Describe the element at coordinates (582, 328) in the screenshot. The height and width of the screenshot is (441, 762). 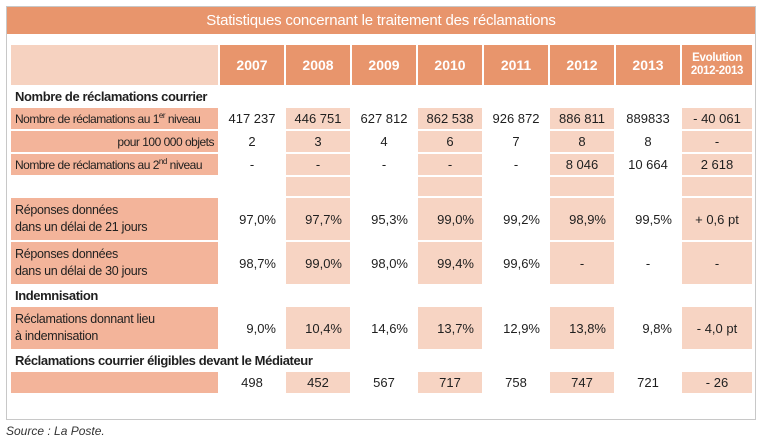
I see `table-cell: 13,8%` at that location.